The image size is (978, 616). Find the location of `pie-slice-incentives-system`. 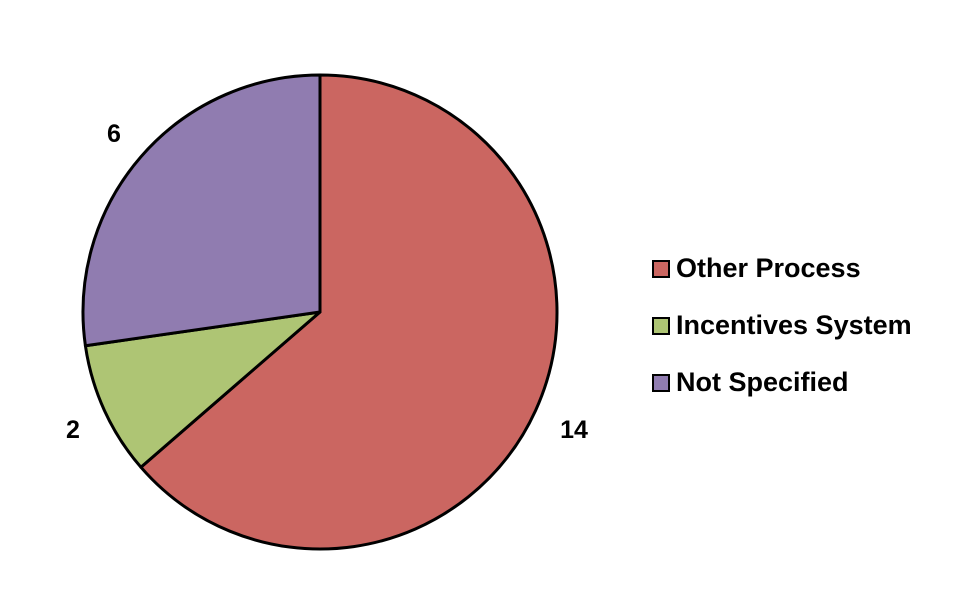

pie-slice-incentives-system is located at coordinates (202, 389).